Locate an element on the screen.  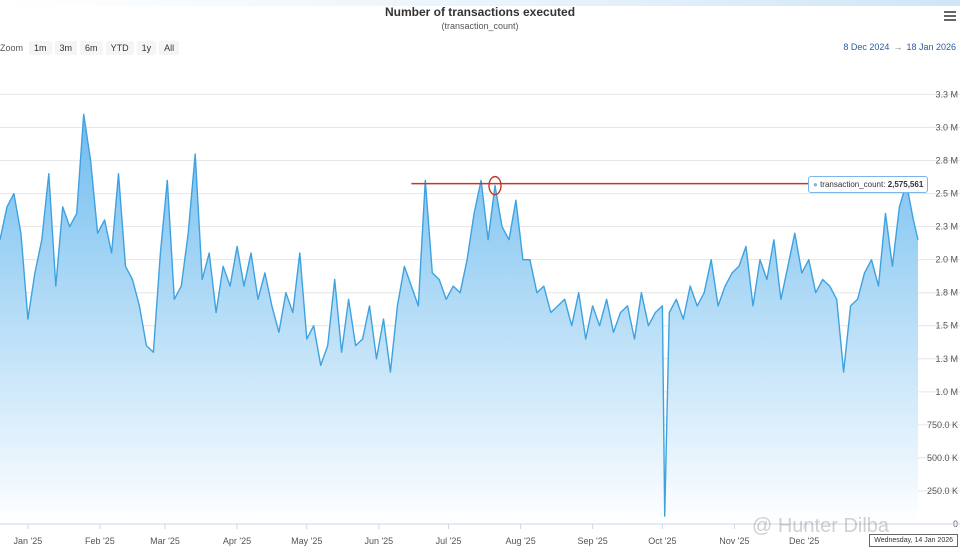
zoom-all-button: All is located at coordinates (169, 48).